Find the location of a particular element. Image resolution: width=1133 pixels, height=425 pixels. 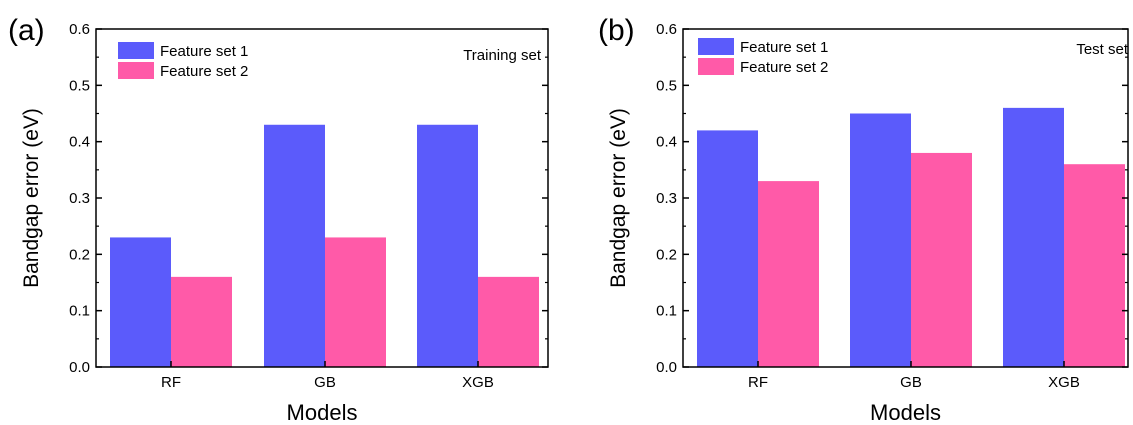

panel-label: (b) is located at coordinates (616, 30).